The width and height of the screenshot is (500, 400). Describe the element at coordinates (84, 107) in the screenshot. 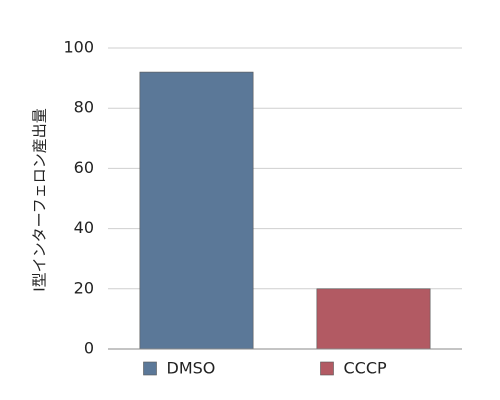

I see `y-tick-label: 80` at that location.